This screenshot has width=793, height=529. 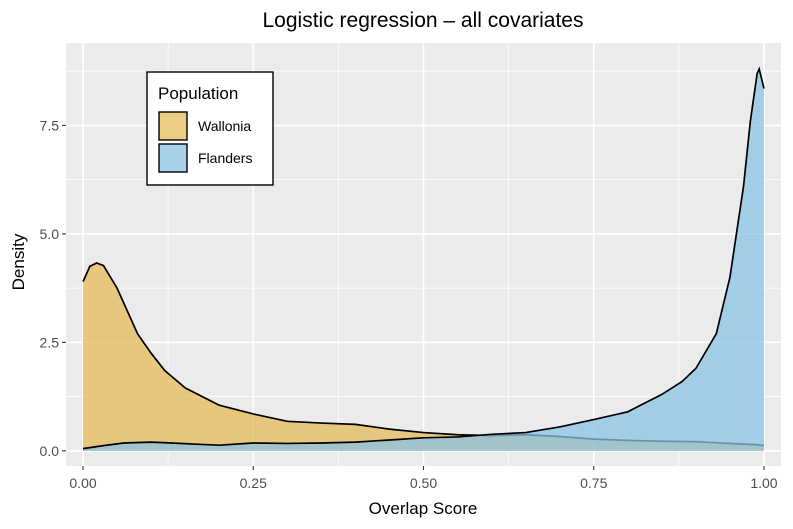 I want to click on x-tick-label: 0.50, so click(x=423, y=483).